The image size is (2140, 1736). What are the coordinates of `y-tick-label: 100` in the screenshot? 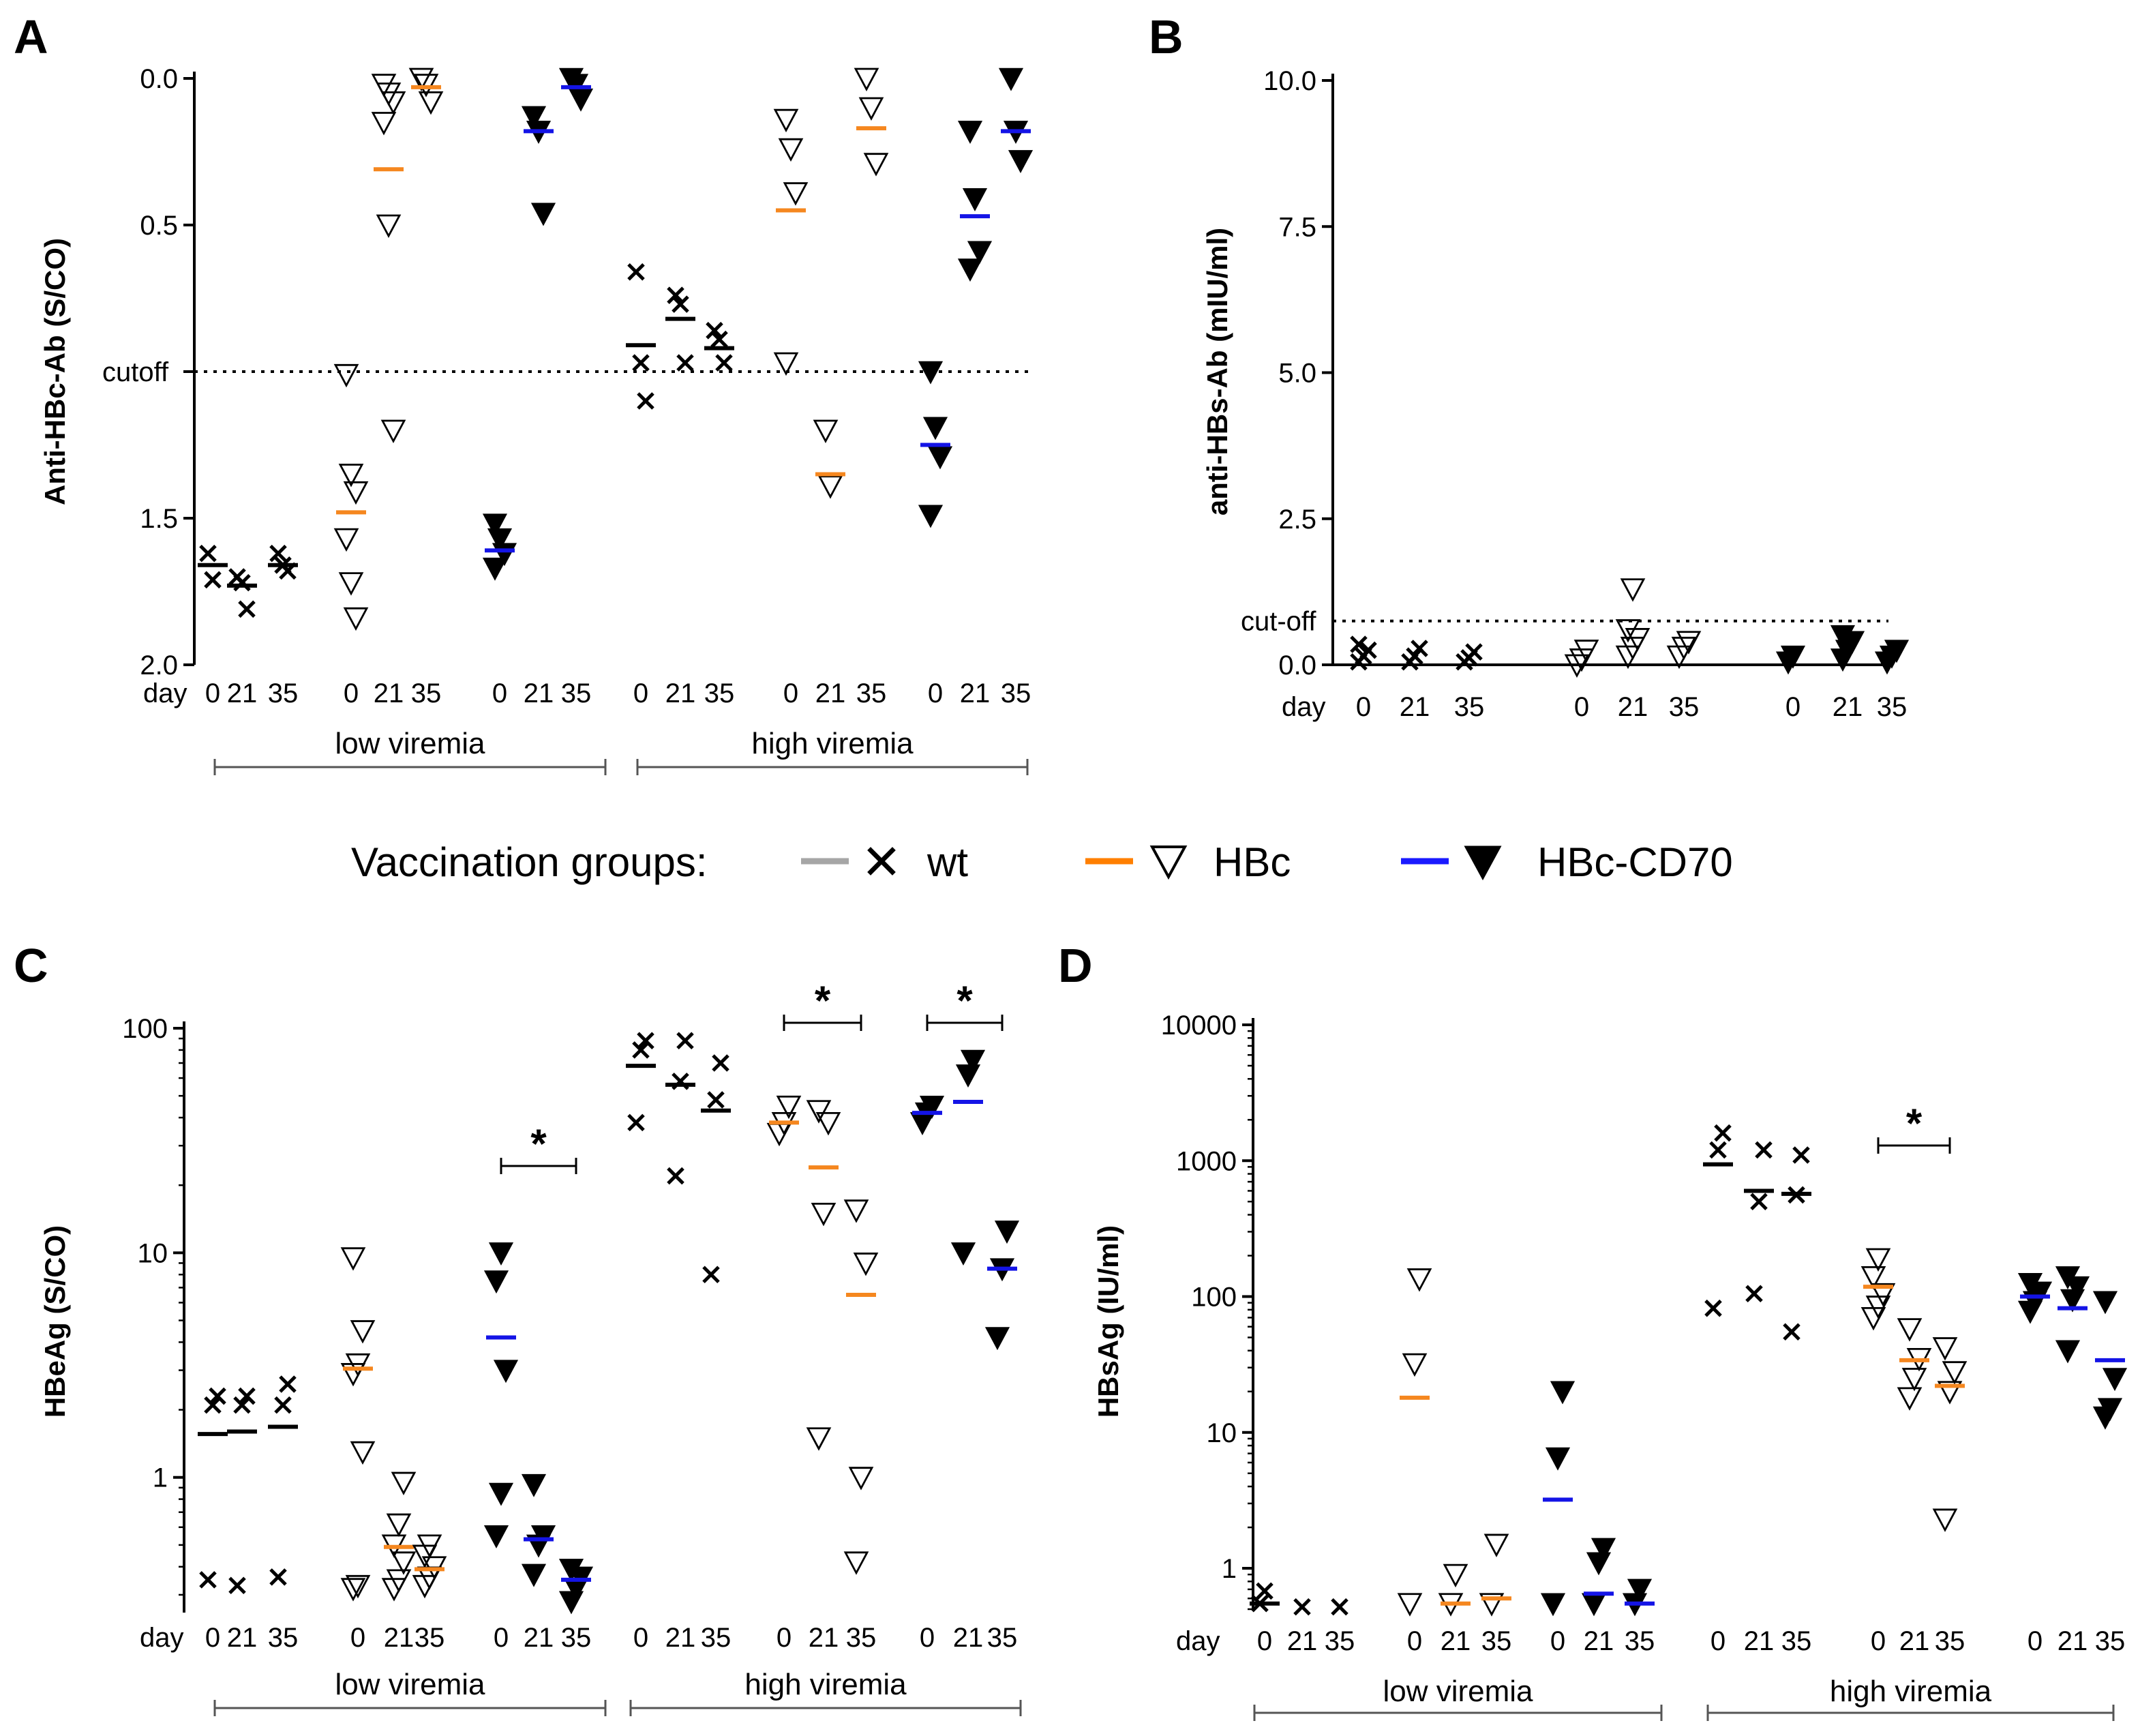 It's located at (1214, 1298).